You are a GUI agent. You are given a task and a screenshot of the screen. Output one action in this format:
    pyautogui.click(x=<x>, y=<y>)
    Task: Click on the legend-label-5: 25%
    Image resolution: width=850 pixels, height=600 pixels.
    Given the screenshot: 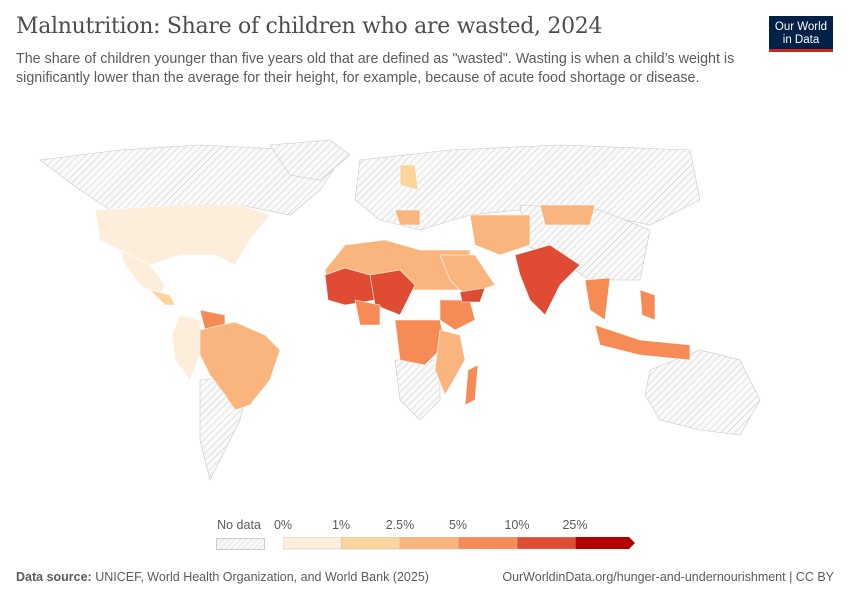 What is the action you would take?
    pyautogui.click(x=575, y=525)
    